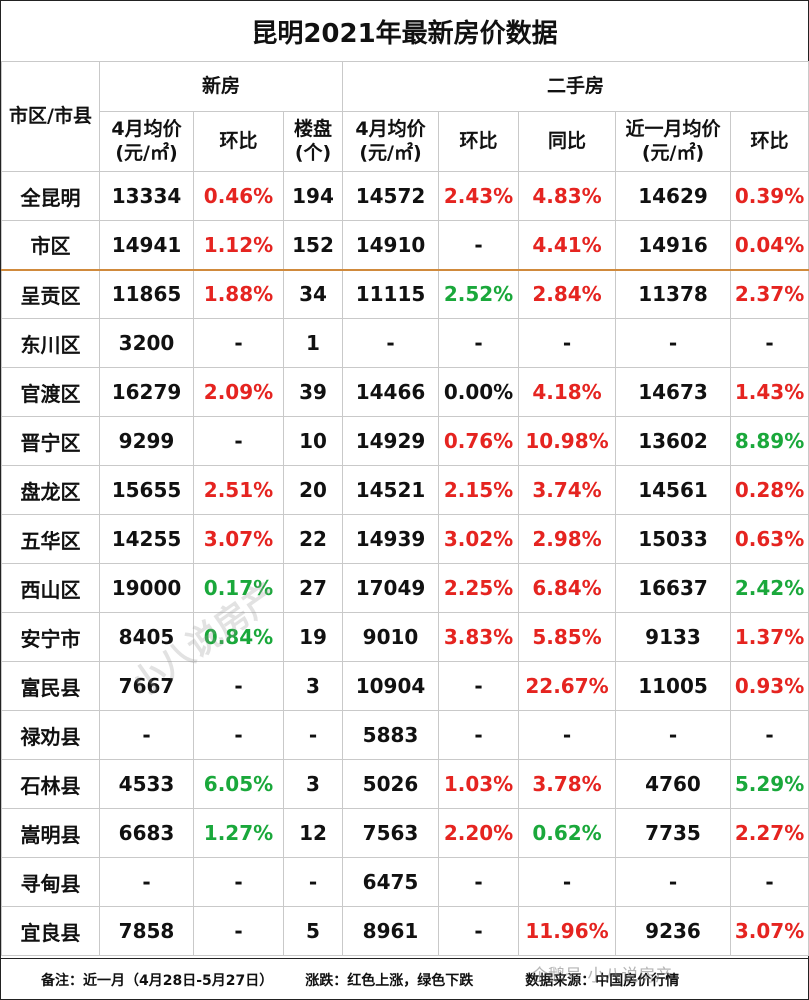 The image size is (809, 1000). I want to click on table-row: 东川区 3200-1- - - - -, so click(405, 343).